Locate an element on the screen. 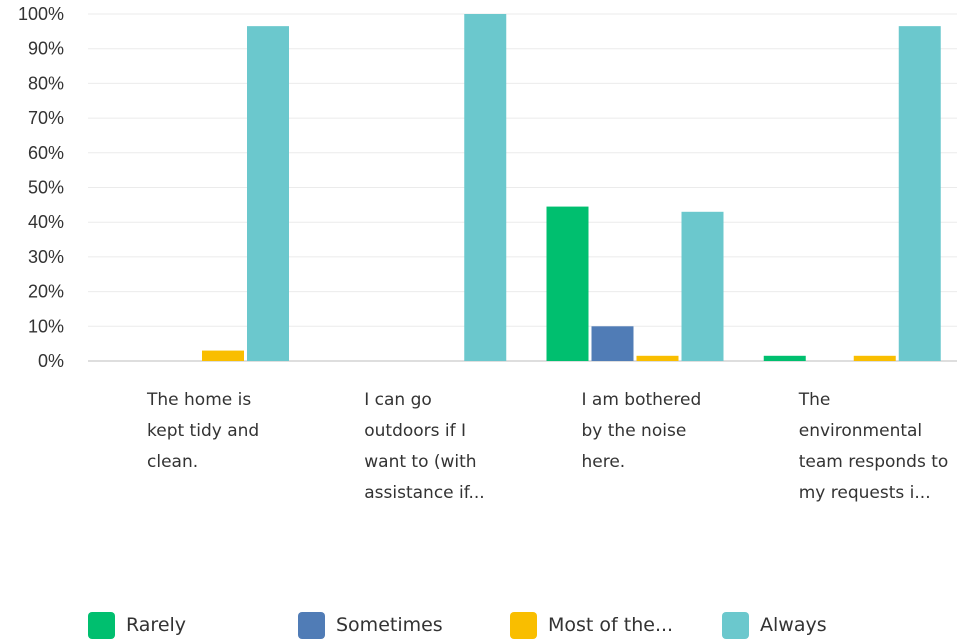 The image size is (972, 642). legend-item: Always is located at coordinates (774, 625).